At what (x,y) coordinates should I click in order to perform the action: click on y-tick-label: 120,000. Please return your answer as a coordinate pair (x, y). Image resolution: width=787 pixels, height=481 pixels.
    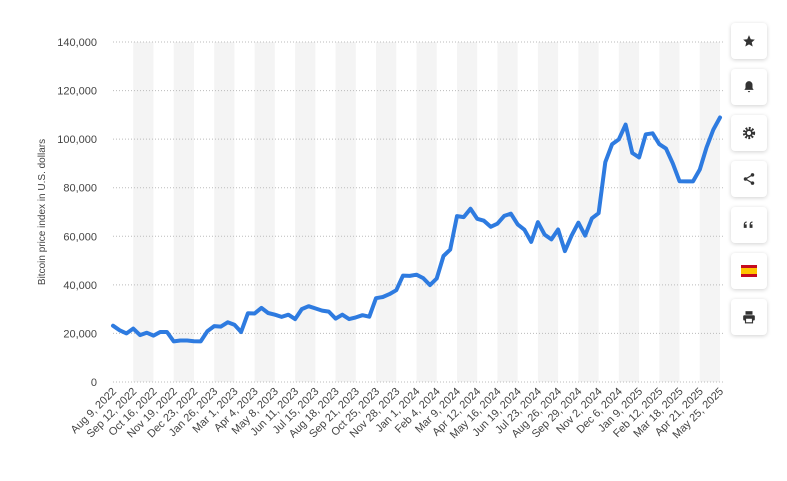
    Looking at the image, I should click on (77, 92).